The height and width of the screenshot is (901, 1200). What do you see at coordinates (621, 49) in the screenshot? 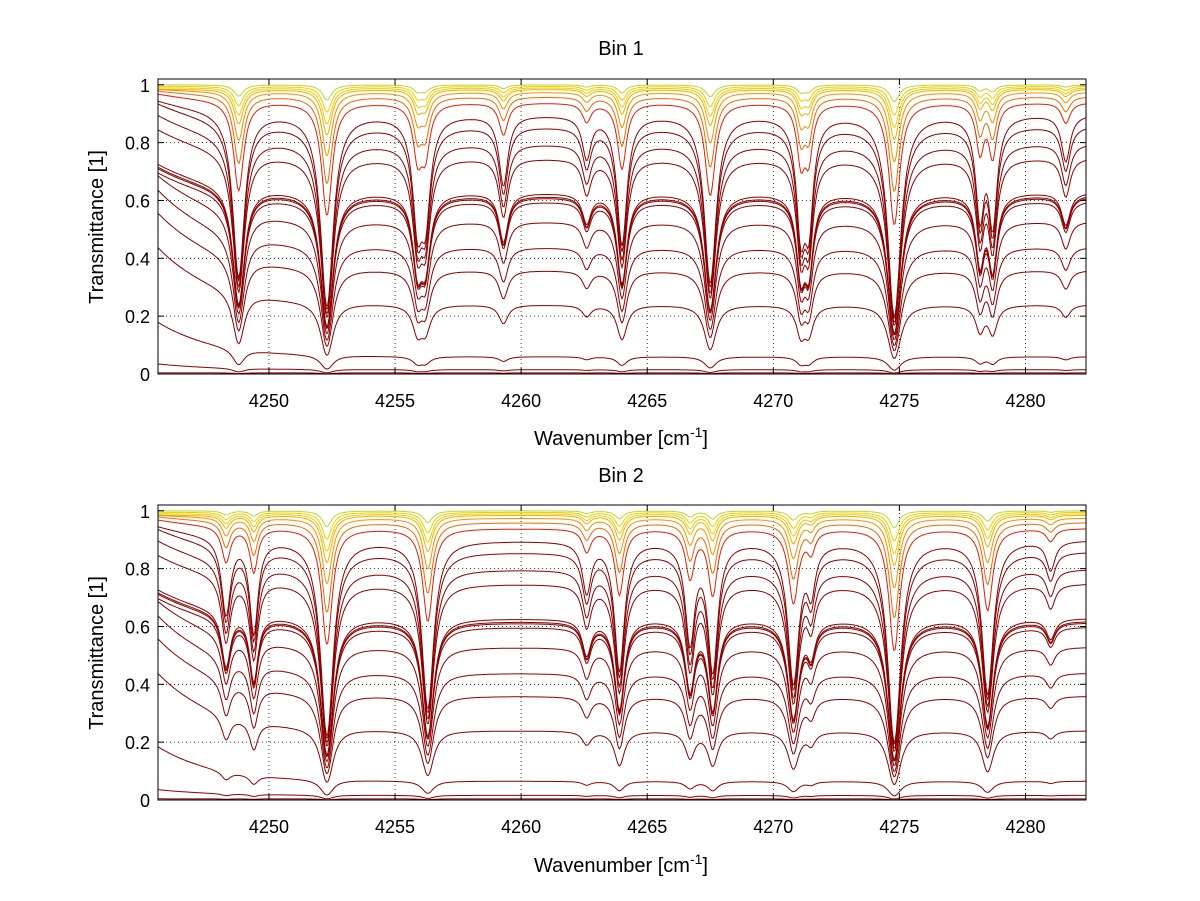
I see `chart-title: Bin 1` at bounding box center [621, 49].